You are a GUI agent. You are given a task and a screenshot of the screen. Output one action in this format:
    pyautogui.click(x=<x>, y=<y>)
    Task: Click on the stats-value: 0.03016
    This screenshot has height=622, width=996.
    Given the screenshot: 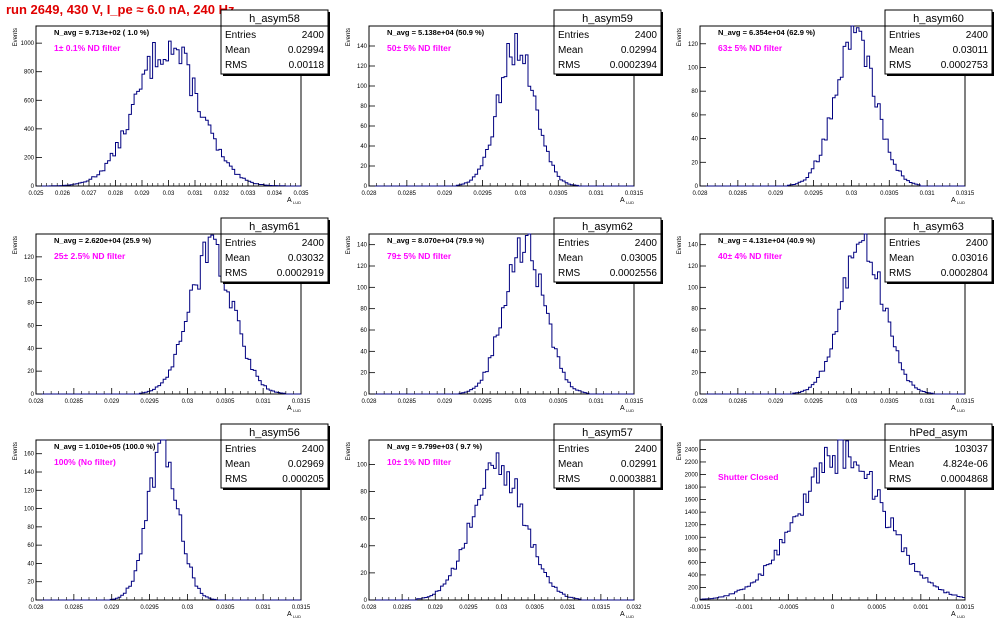 What is the action you would take?
    pyautogui.click(x=970, y=258)
    